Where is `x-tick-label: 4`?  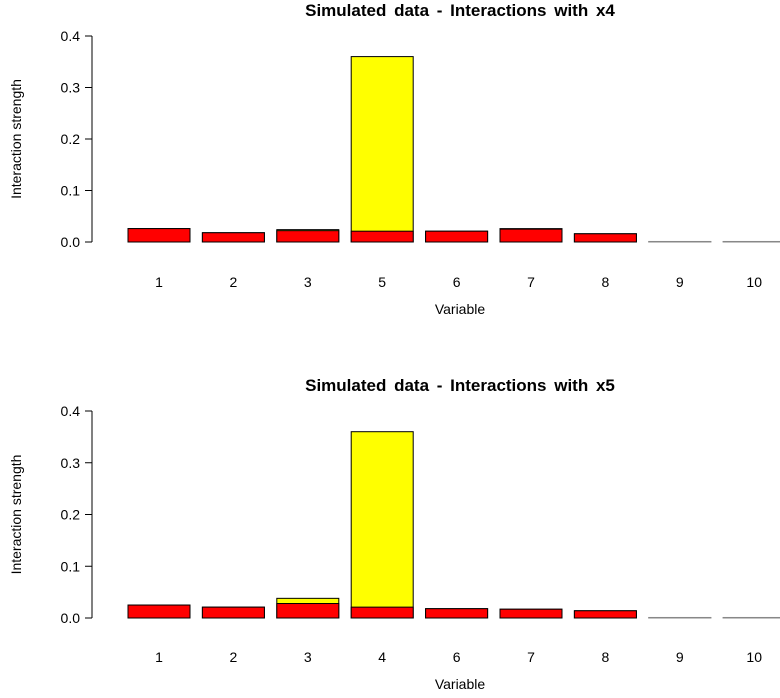 x-tick-label: 4 is located at coordinates (382, 657).